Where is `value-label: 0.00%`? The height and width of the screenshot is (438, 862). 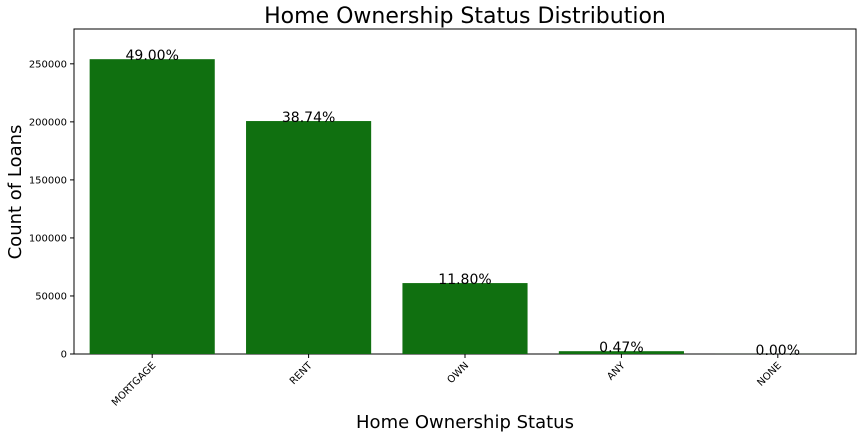 value-label: 0.00% is located at coordinates (778, 351).